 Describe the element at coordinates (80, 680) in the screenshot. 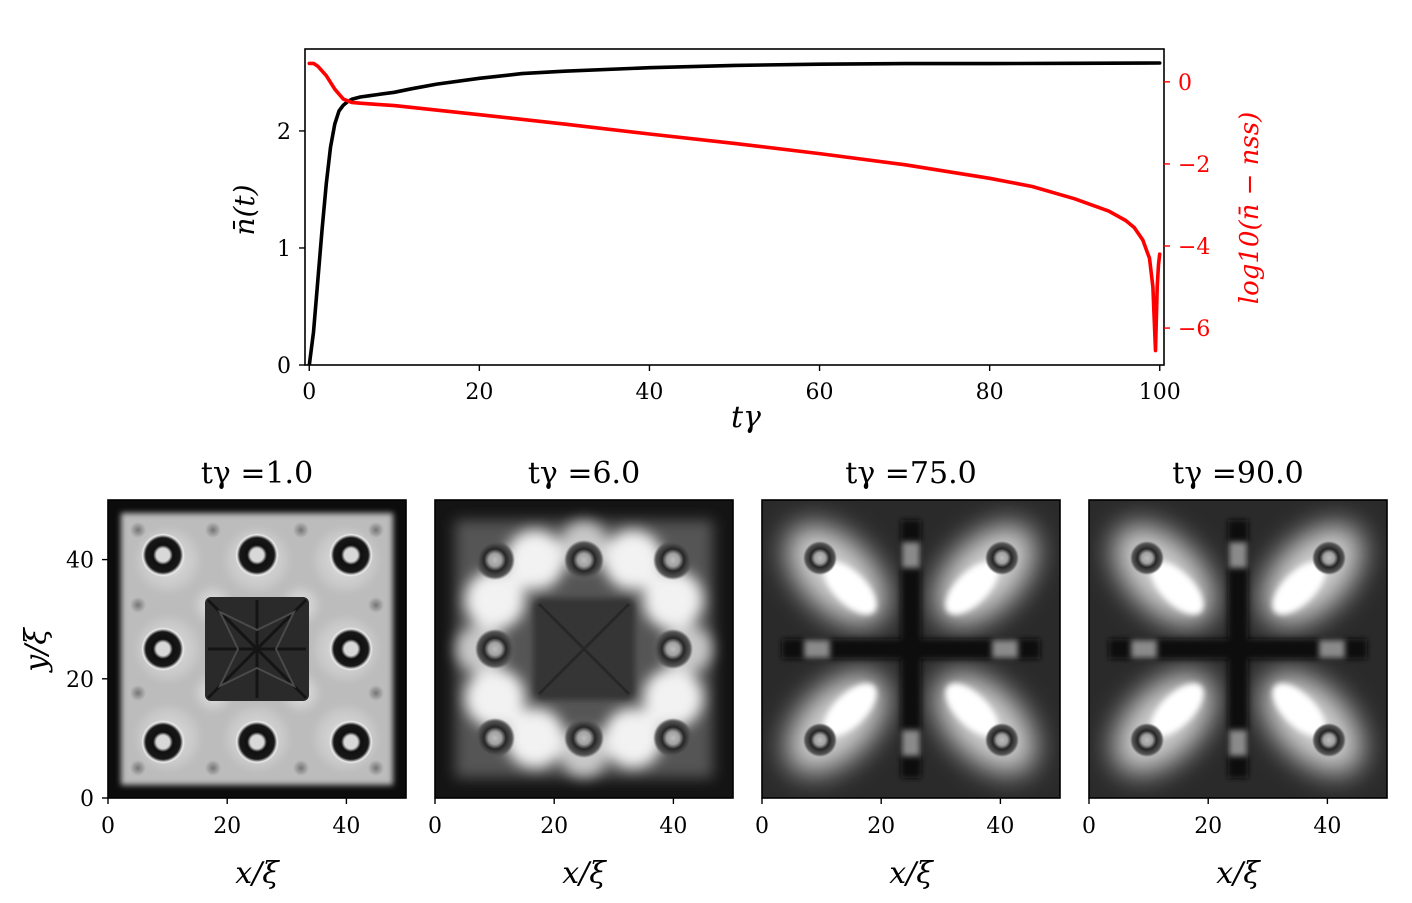

I see `heatmap-y-tick-label: 20` at that location.